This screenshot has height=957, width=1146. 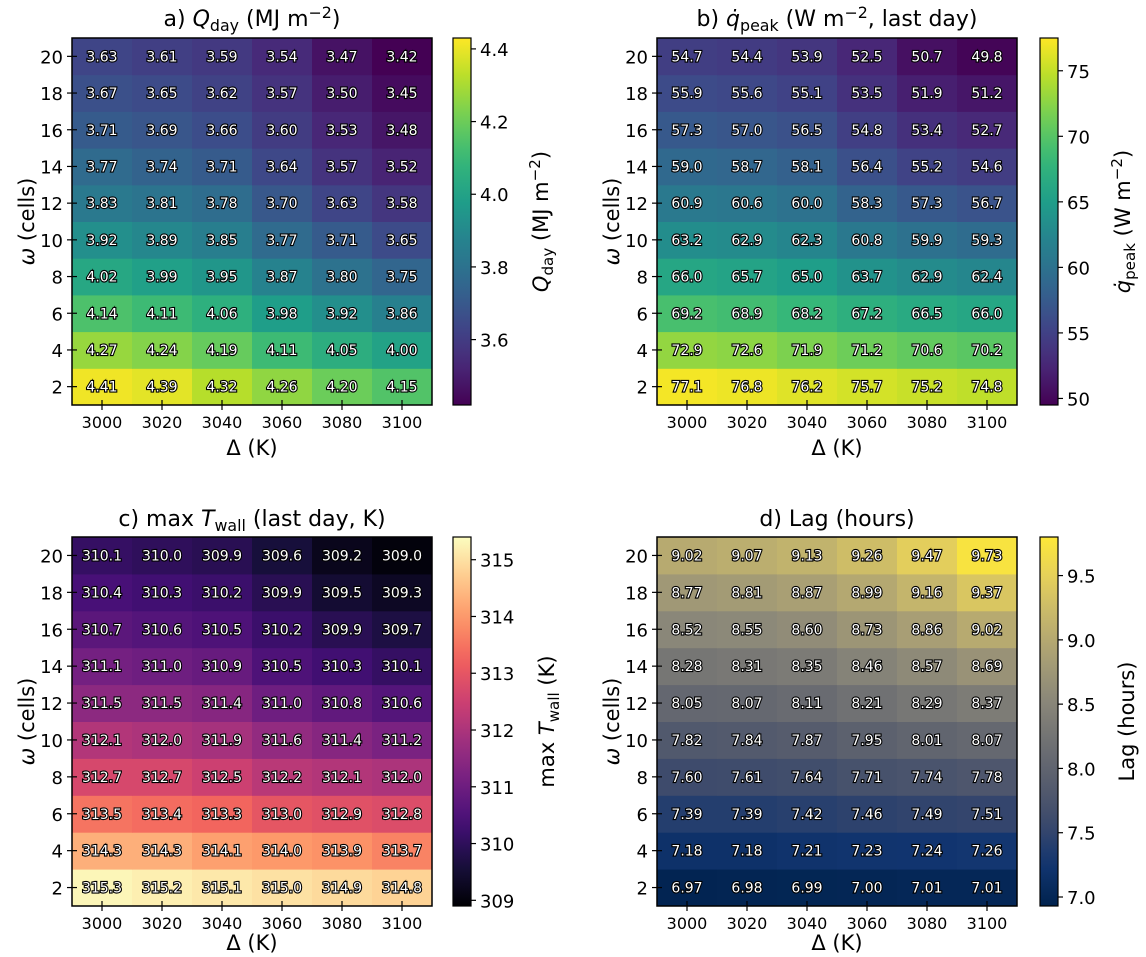 I want to click on cell-value-label: 7.39, so click(x=746, y=815).